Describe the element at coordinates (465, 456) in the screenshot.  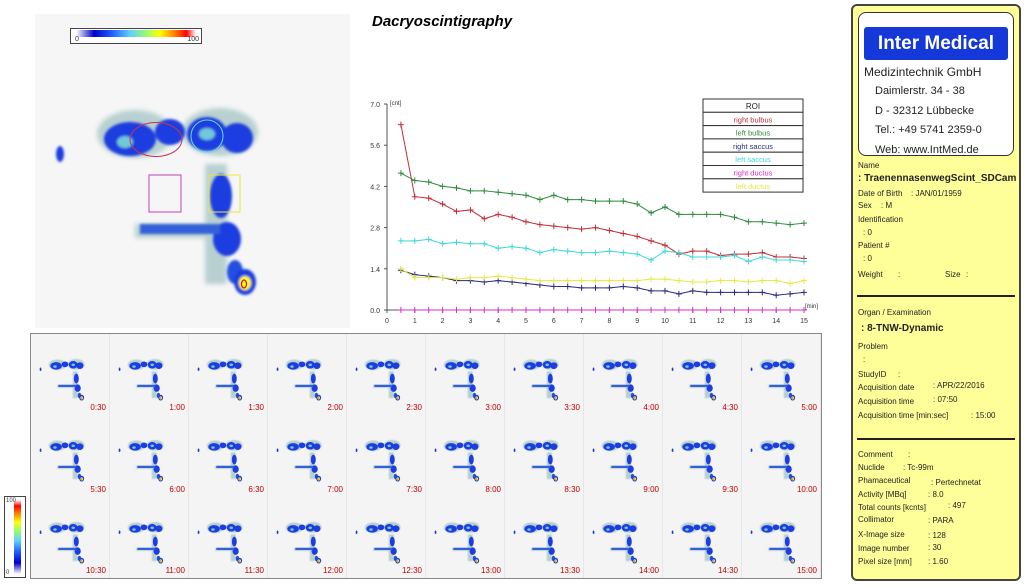
I see `frame-thumbnail: 8:00` at that location.